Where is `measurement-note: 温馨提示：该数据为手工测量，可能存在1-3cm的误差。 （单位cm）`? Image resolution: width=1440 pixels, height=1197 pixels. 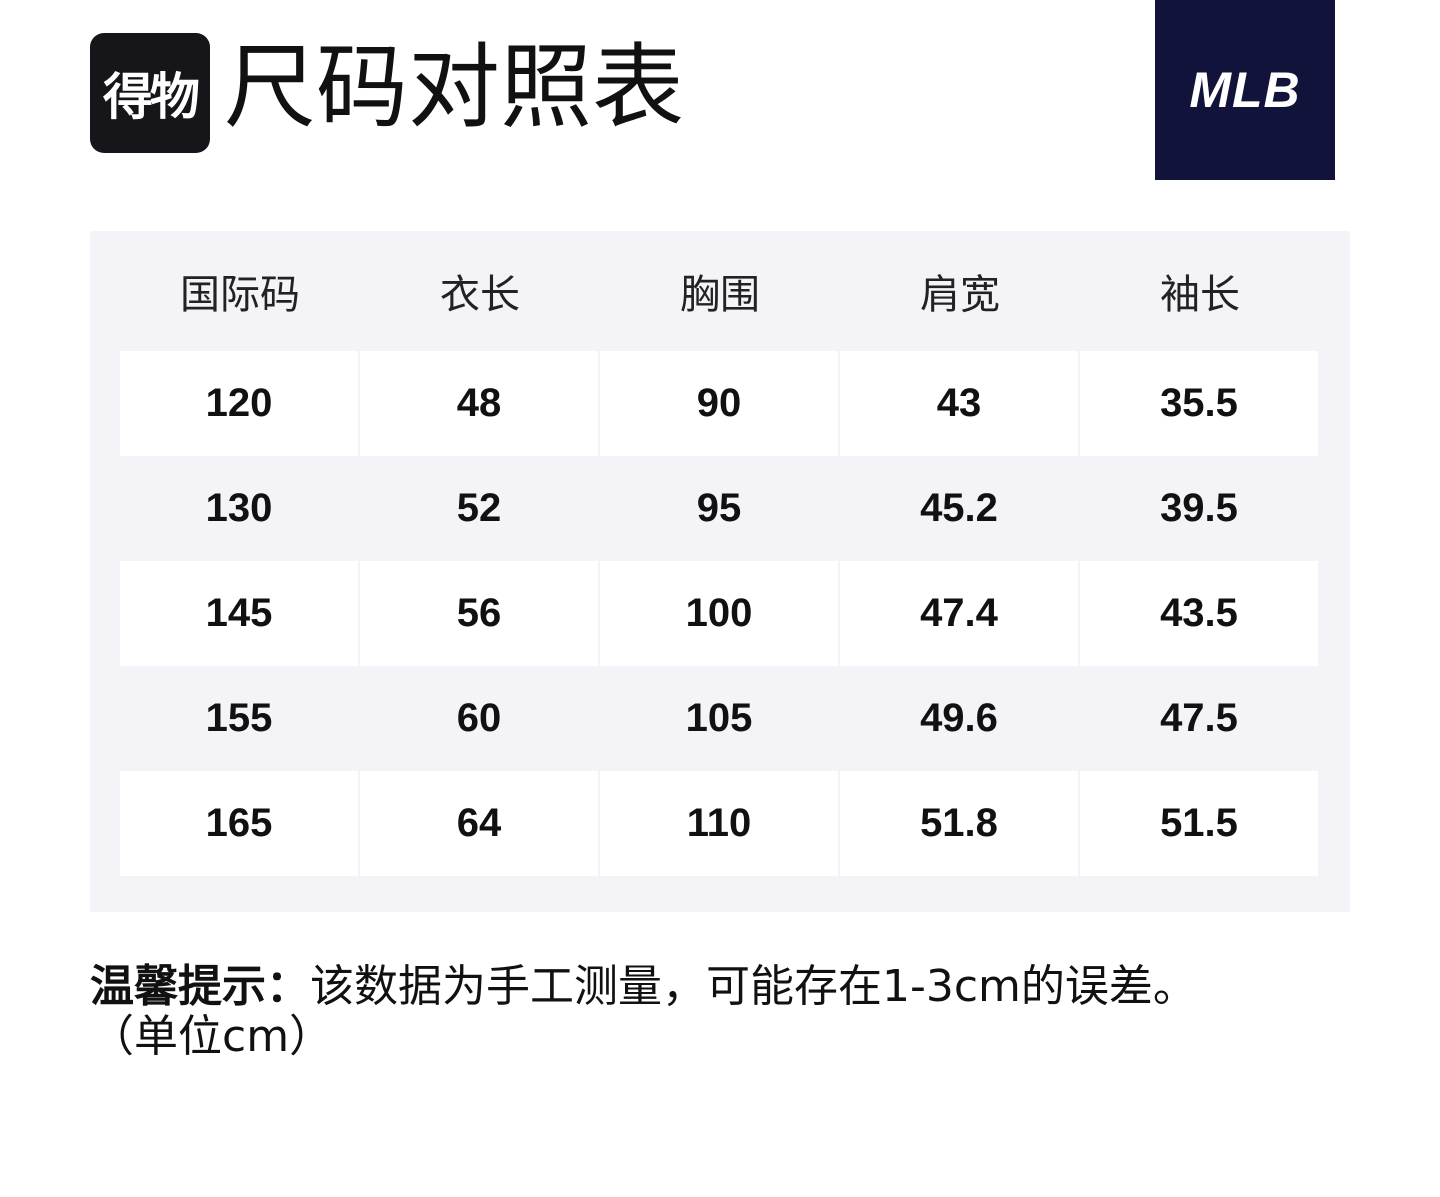
measurement-note: 温馨提示：该数据为手工测量，可能存在1-3cm的误差。 （单位cm） is located at coordinates (720, 1012).